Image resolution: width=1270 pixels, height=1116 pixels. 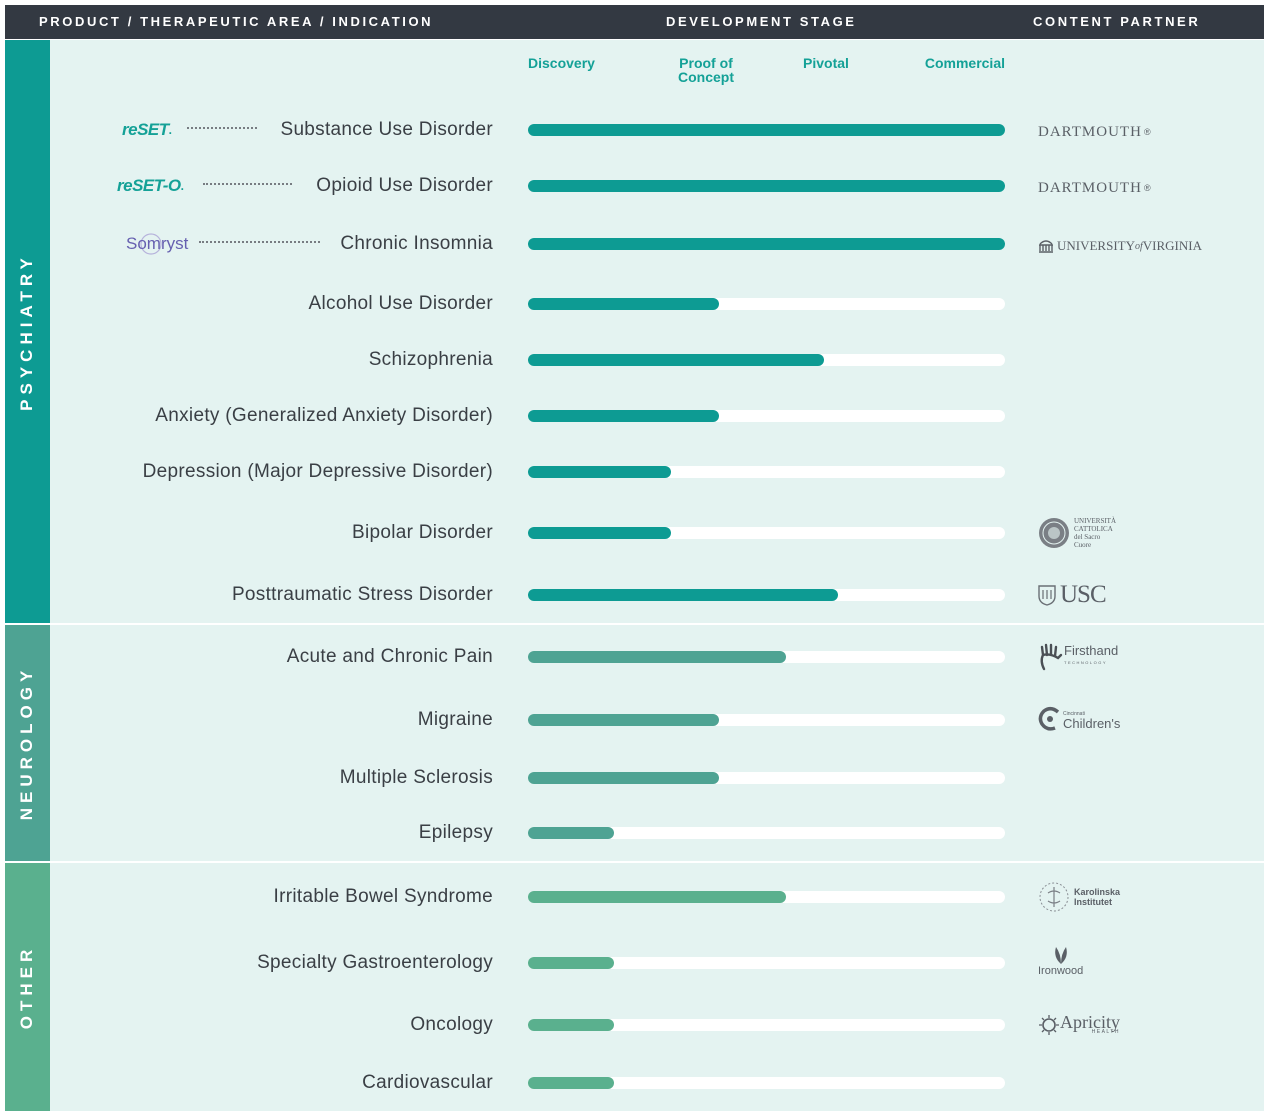 I want to click on partner-cattolica: UNIVERSITÀ CATTOLICA del Sacro Cuore, so click(x=1078, y=533).